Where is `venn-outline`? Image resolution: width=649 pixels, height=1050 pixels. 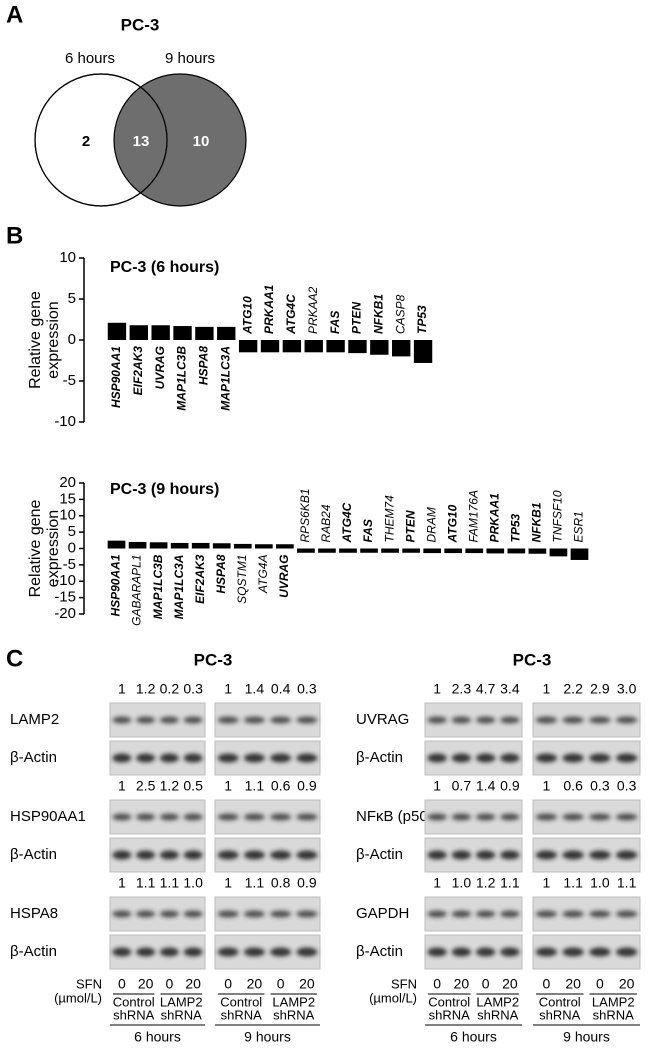
venn-outline is located at coordinates (101, 140).